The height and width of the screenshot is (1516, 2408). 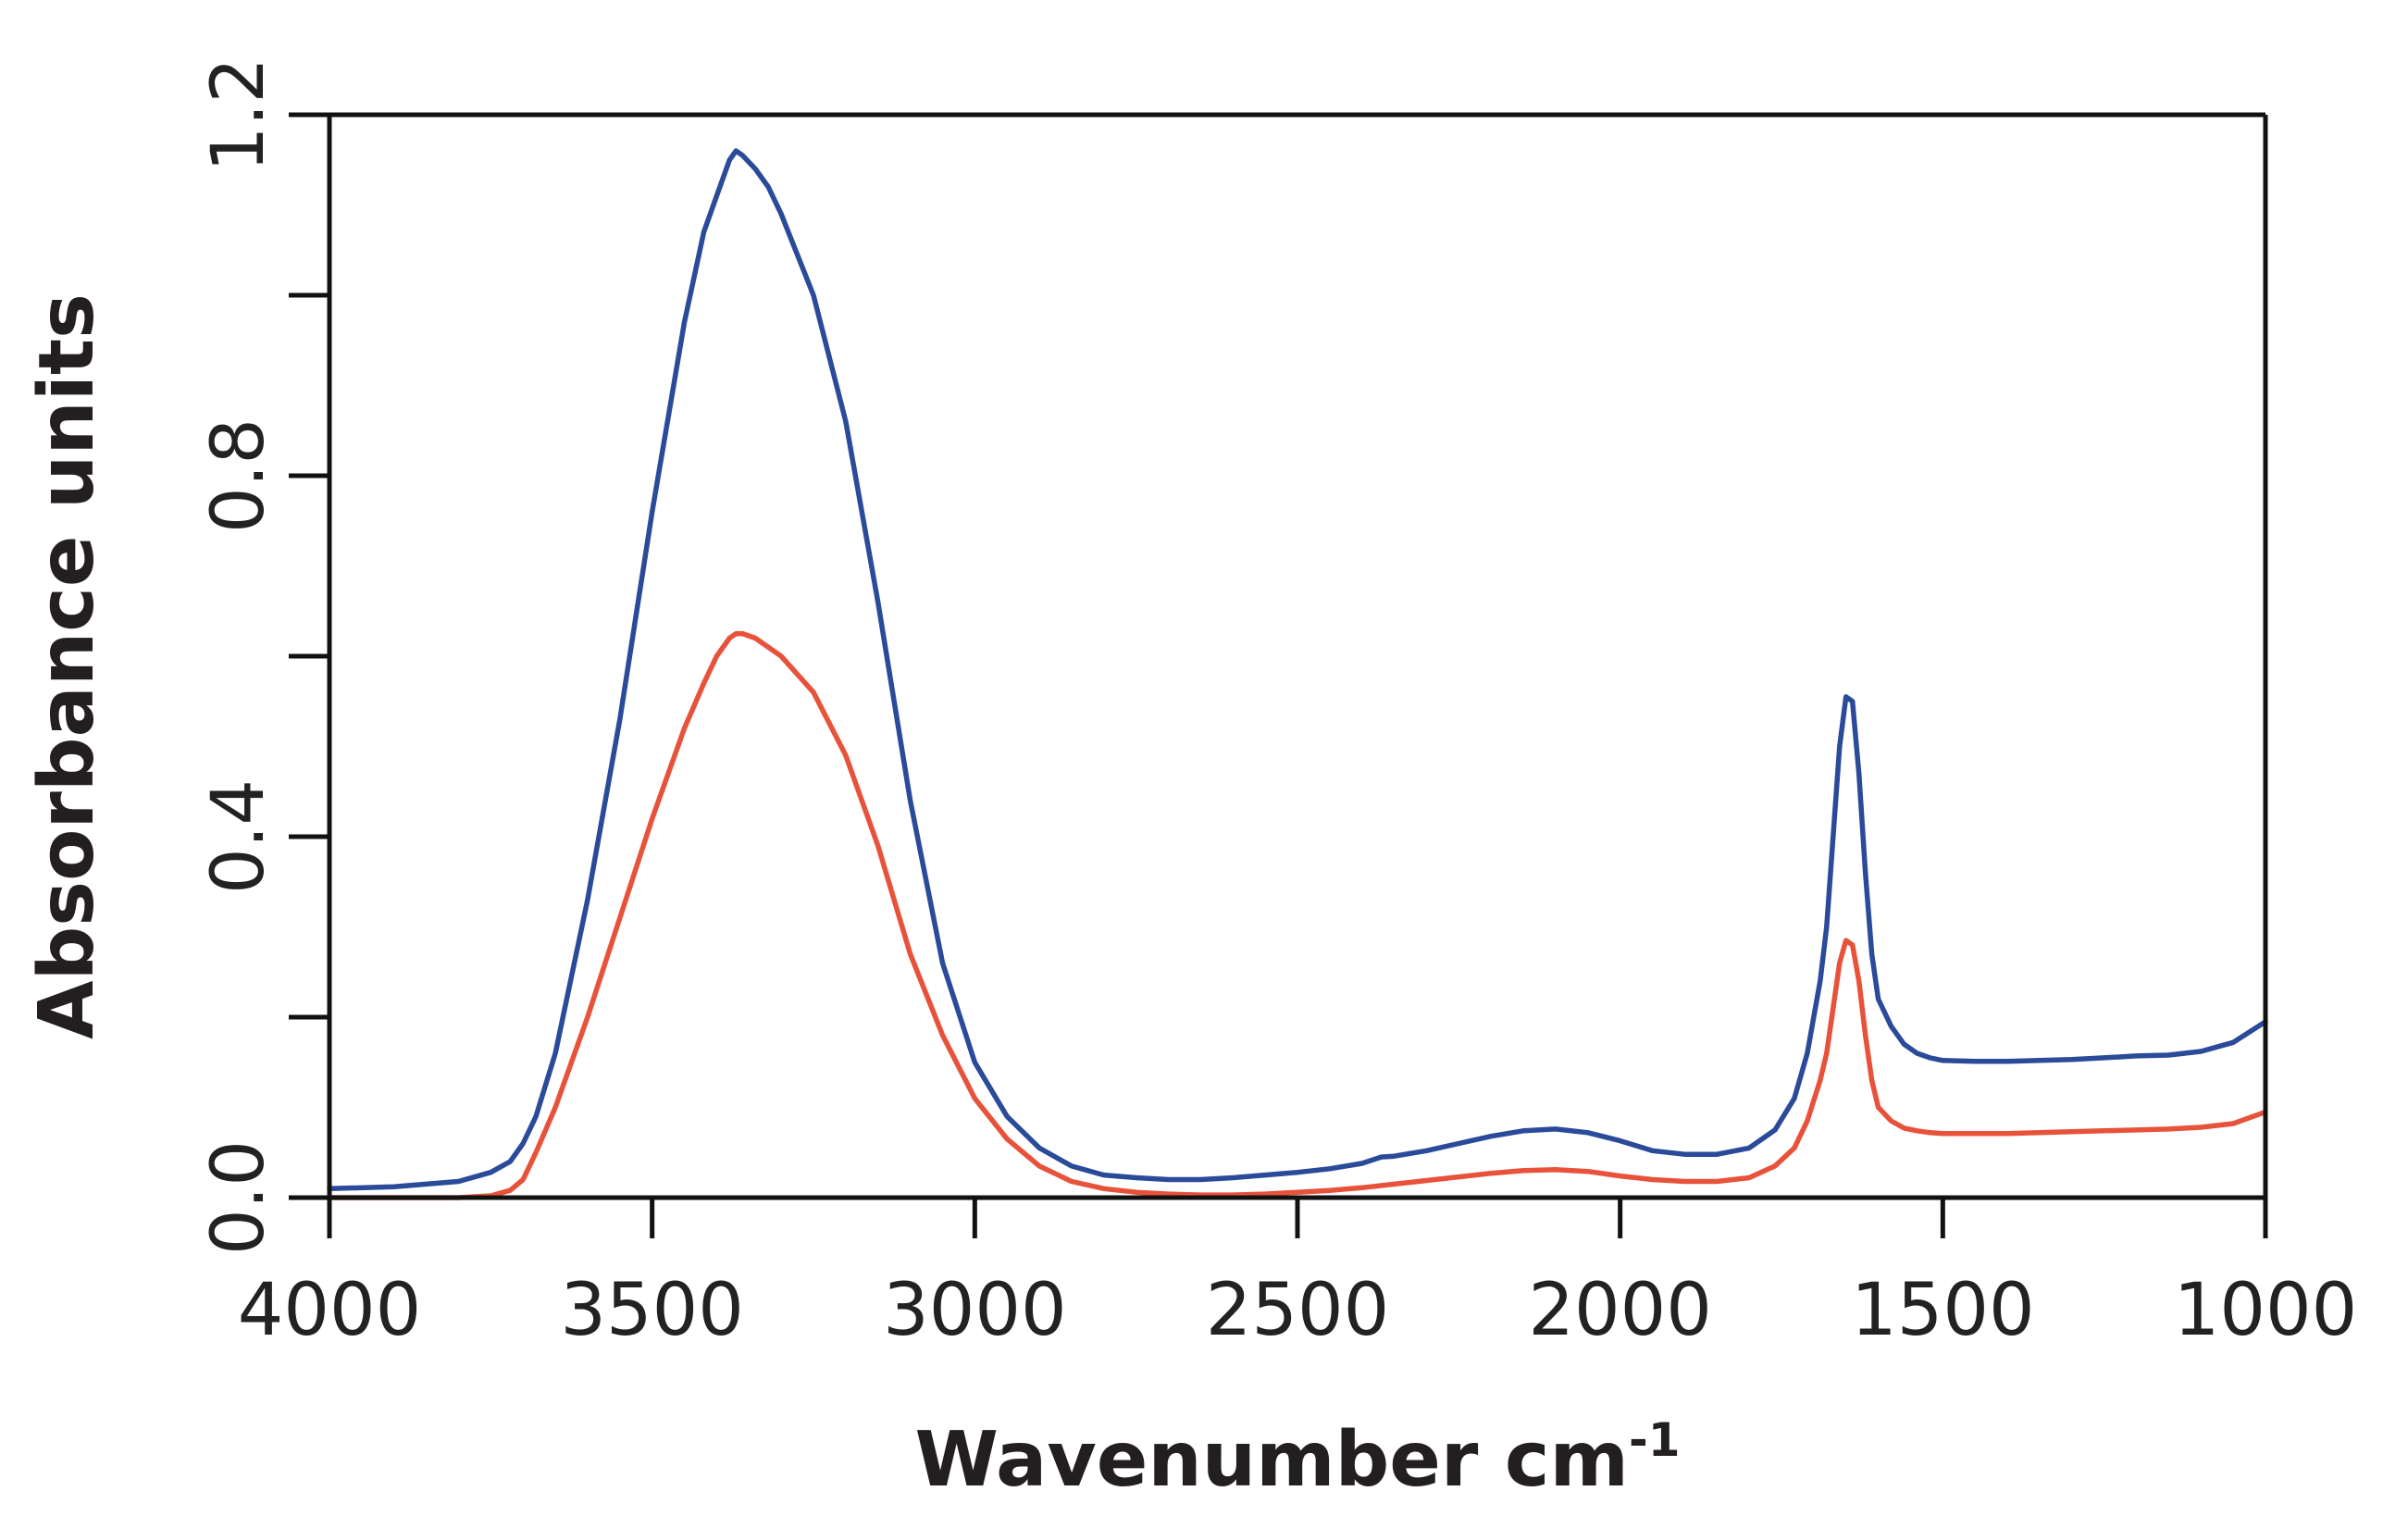 I want to click on y-tick-label: 1.2, so click(x=238, y=114).